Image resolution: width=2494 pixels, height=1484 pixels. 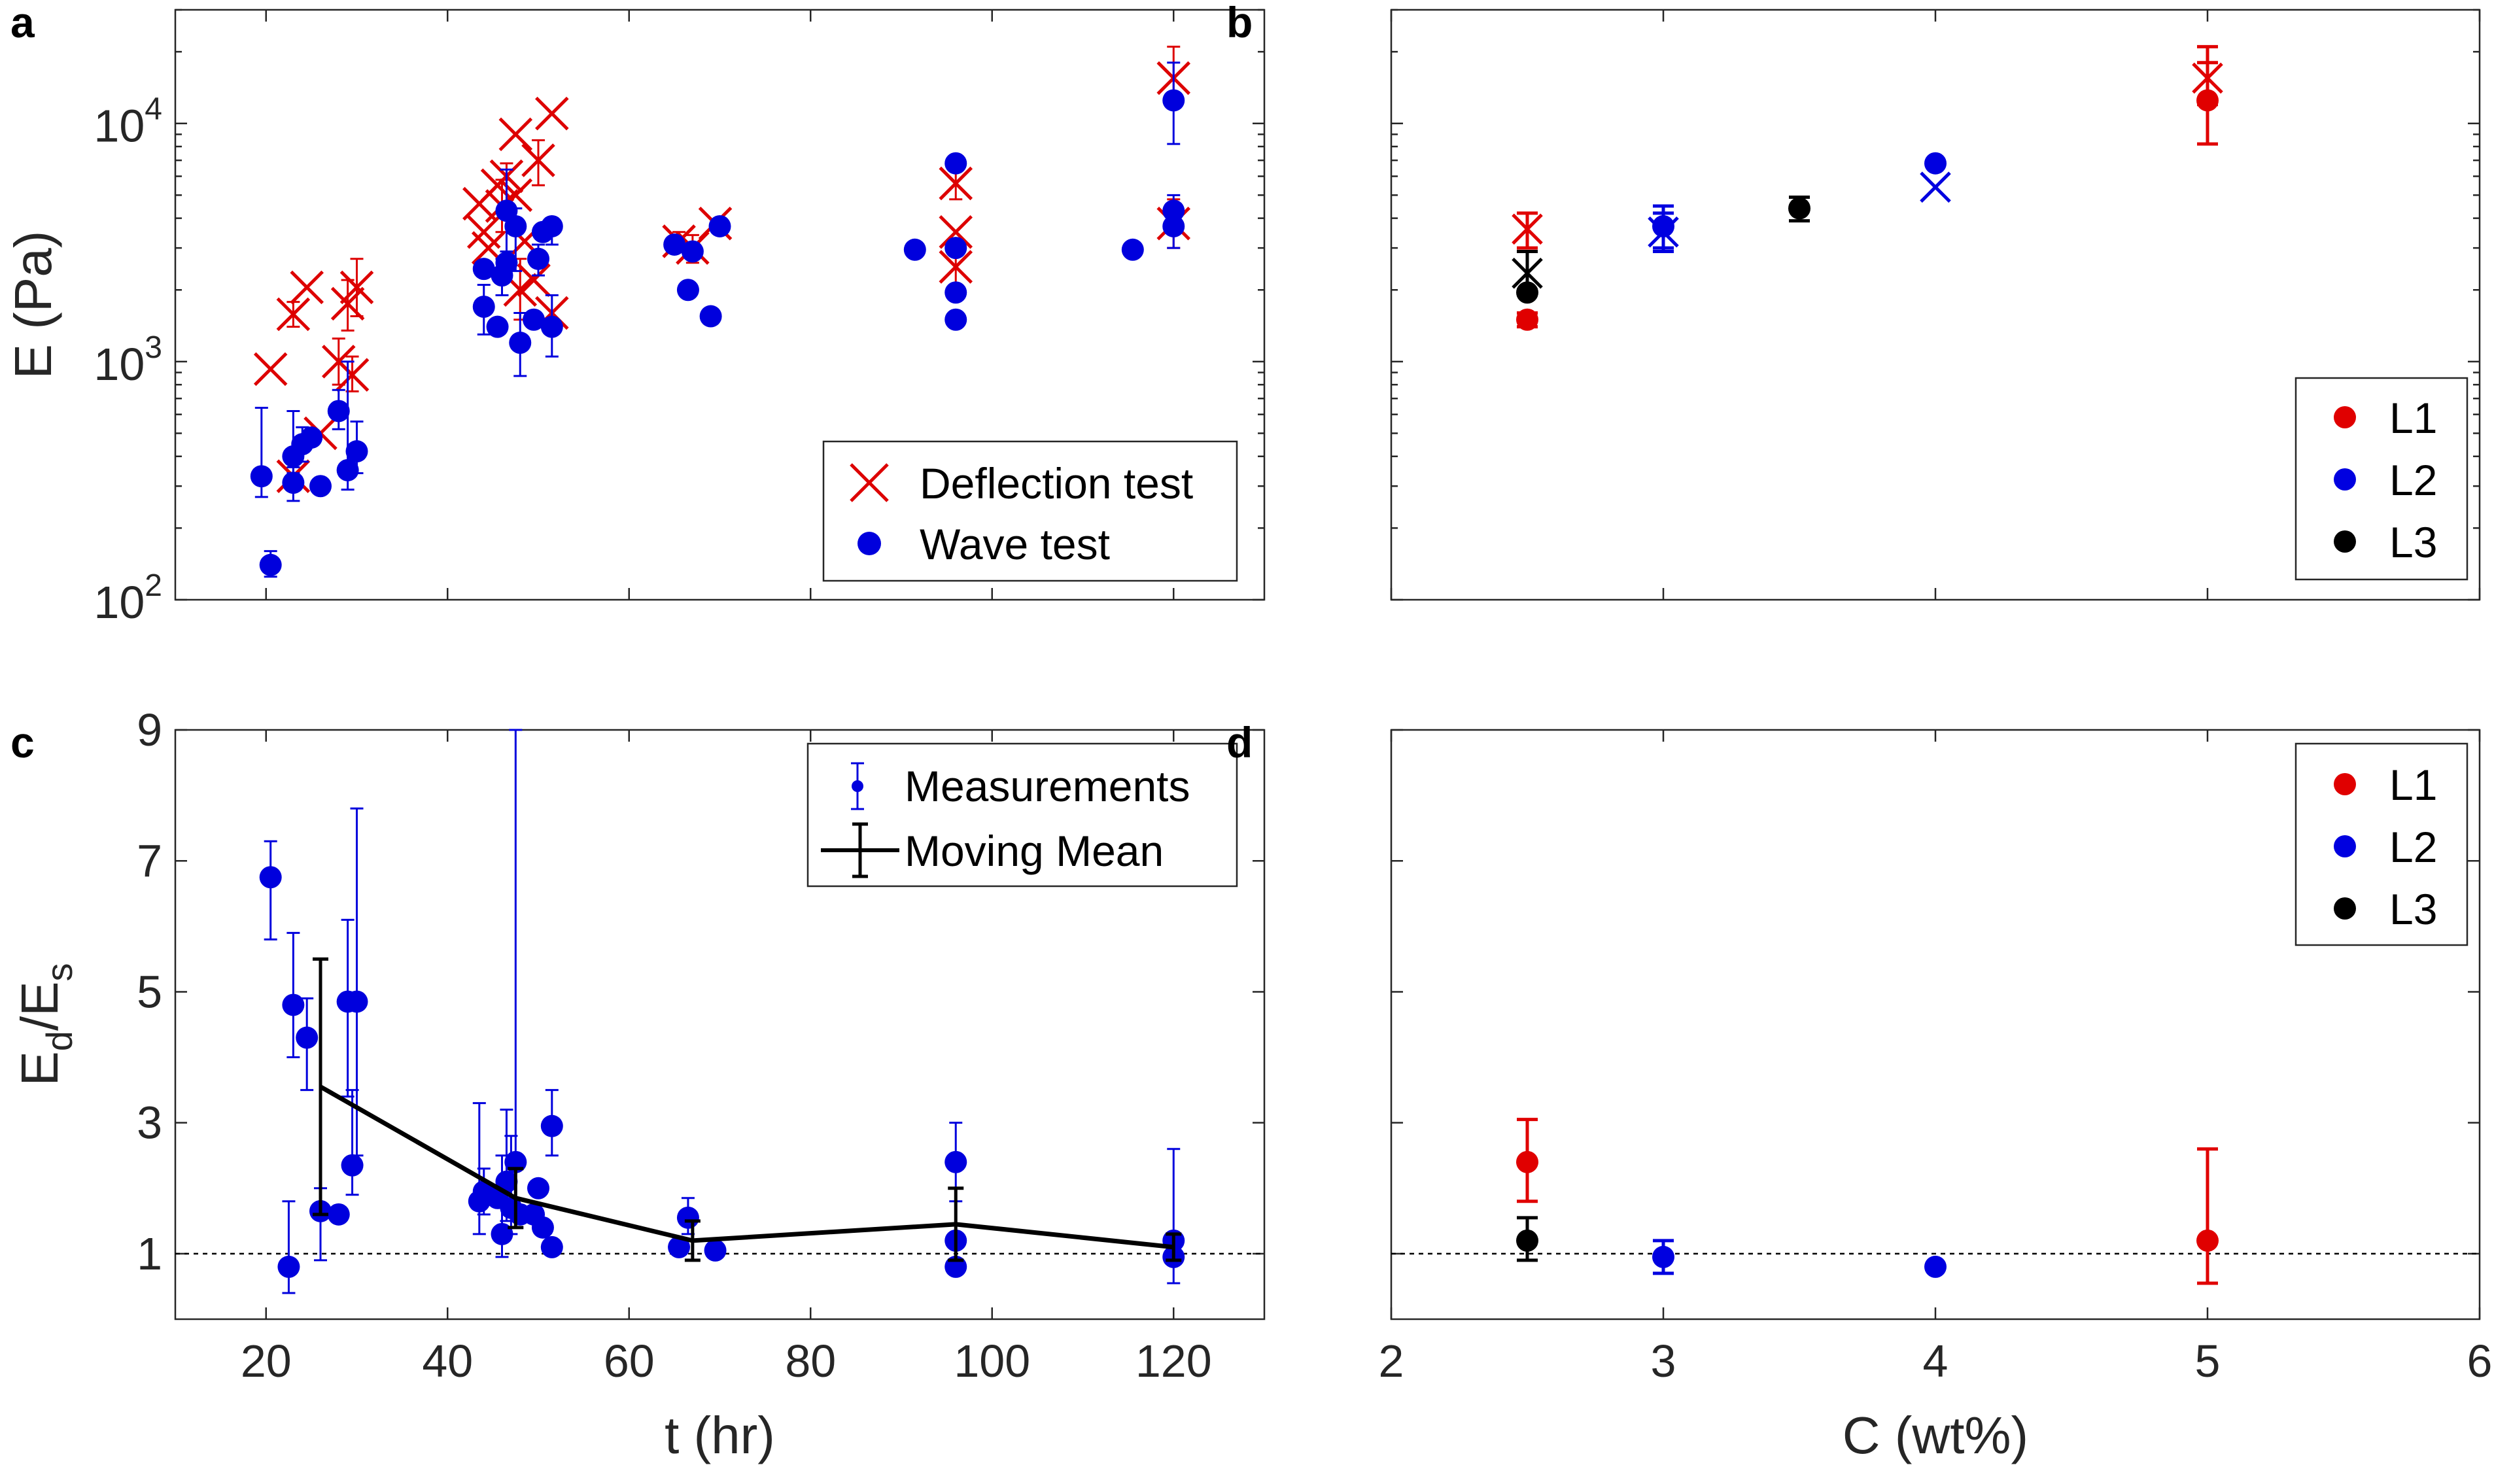 What do you see at coordinates (992, 1361) in the screenshot?
I see `x-tick-label: 100` at bounding box center [992, 1361].